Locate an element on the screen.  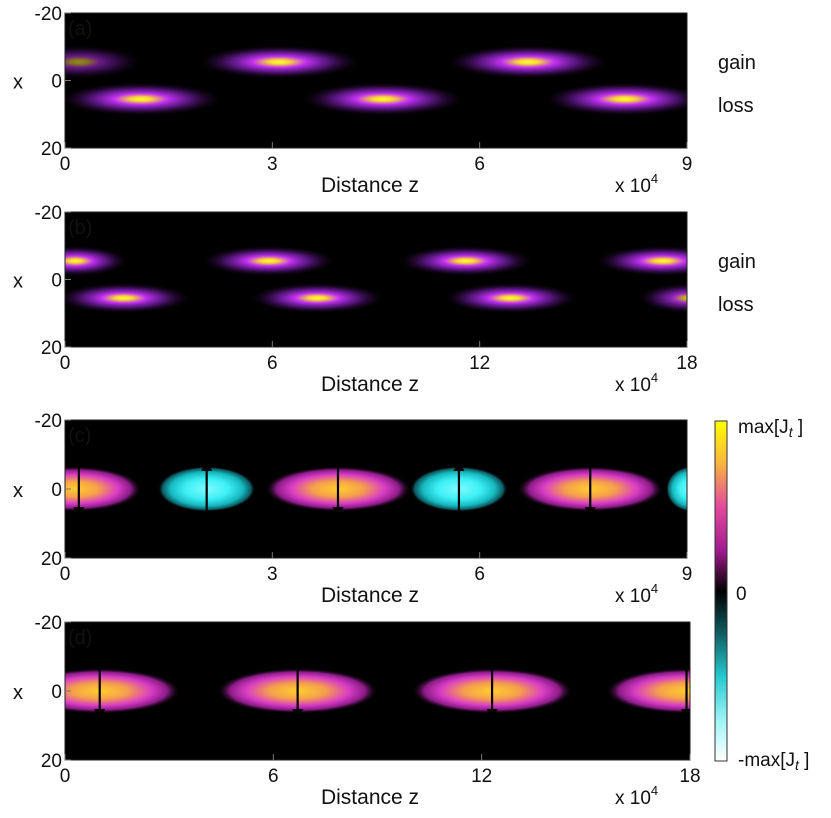
colorbar-gradient is located at coordinates (721, 591).